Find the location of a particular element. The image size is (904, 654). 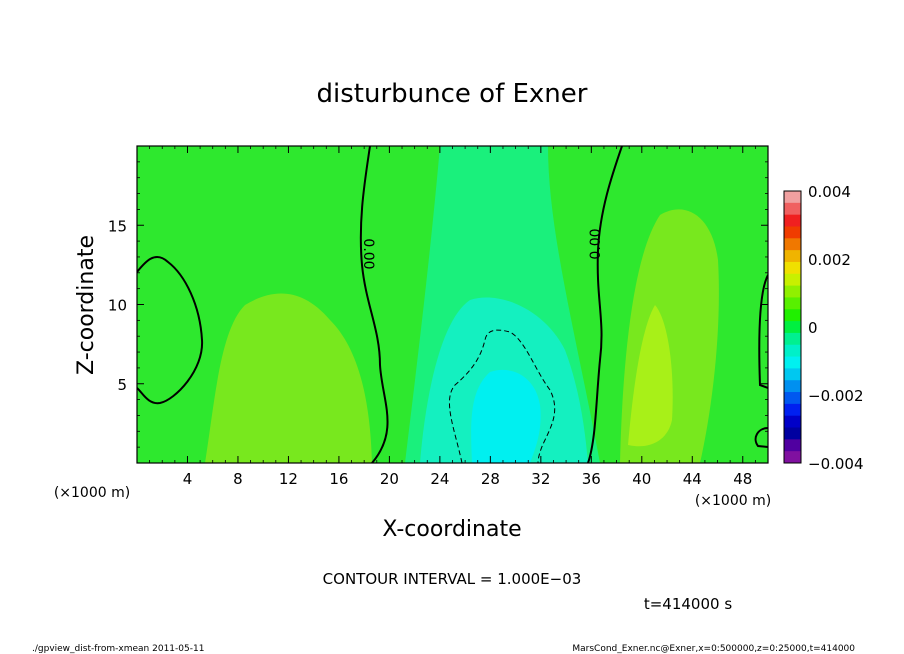

chart-title: disturbunce of Exner is located at coordinates (452, 94).